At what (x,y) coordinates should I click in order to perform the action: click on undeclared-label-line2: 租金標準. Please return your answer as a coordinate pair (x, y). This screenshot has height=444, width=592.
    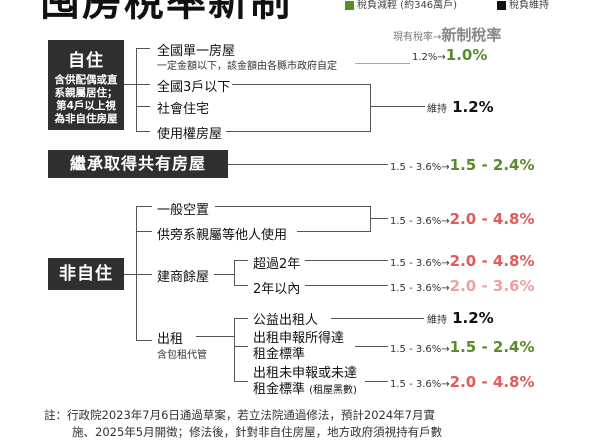
    Looking at the image, I should click on (279, 389).